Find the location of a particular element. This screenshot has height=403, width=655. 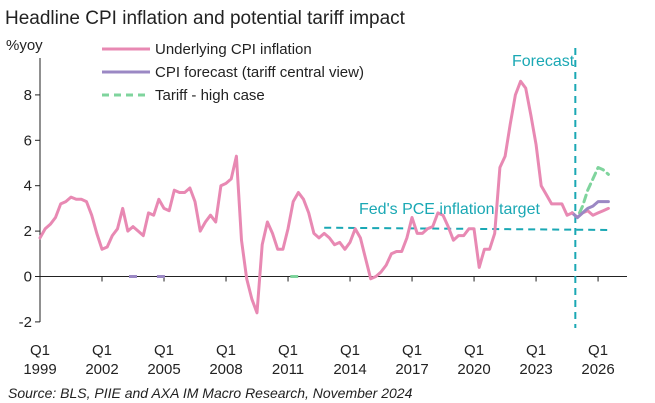

y-tick-label: -2 is located at coordinates (25, 322).